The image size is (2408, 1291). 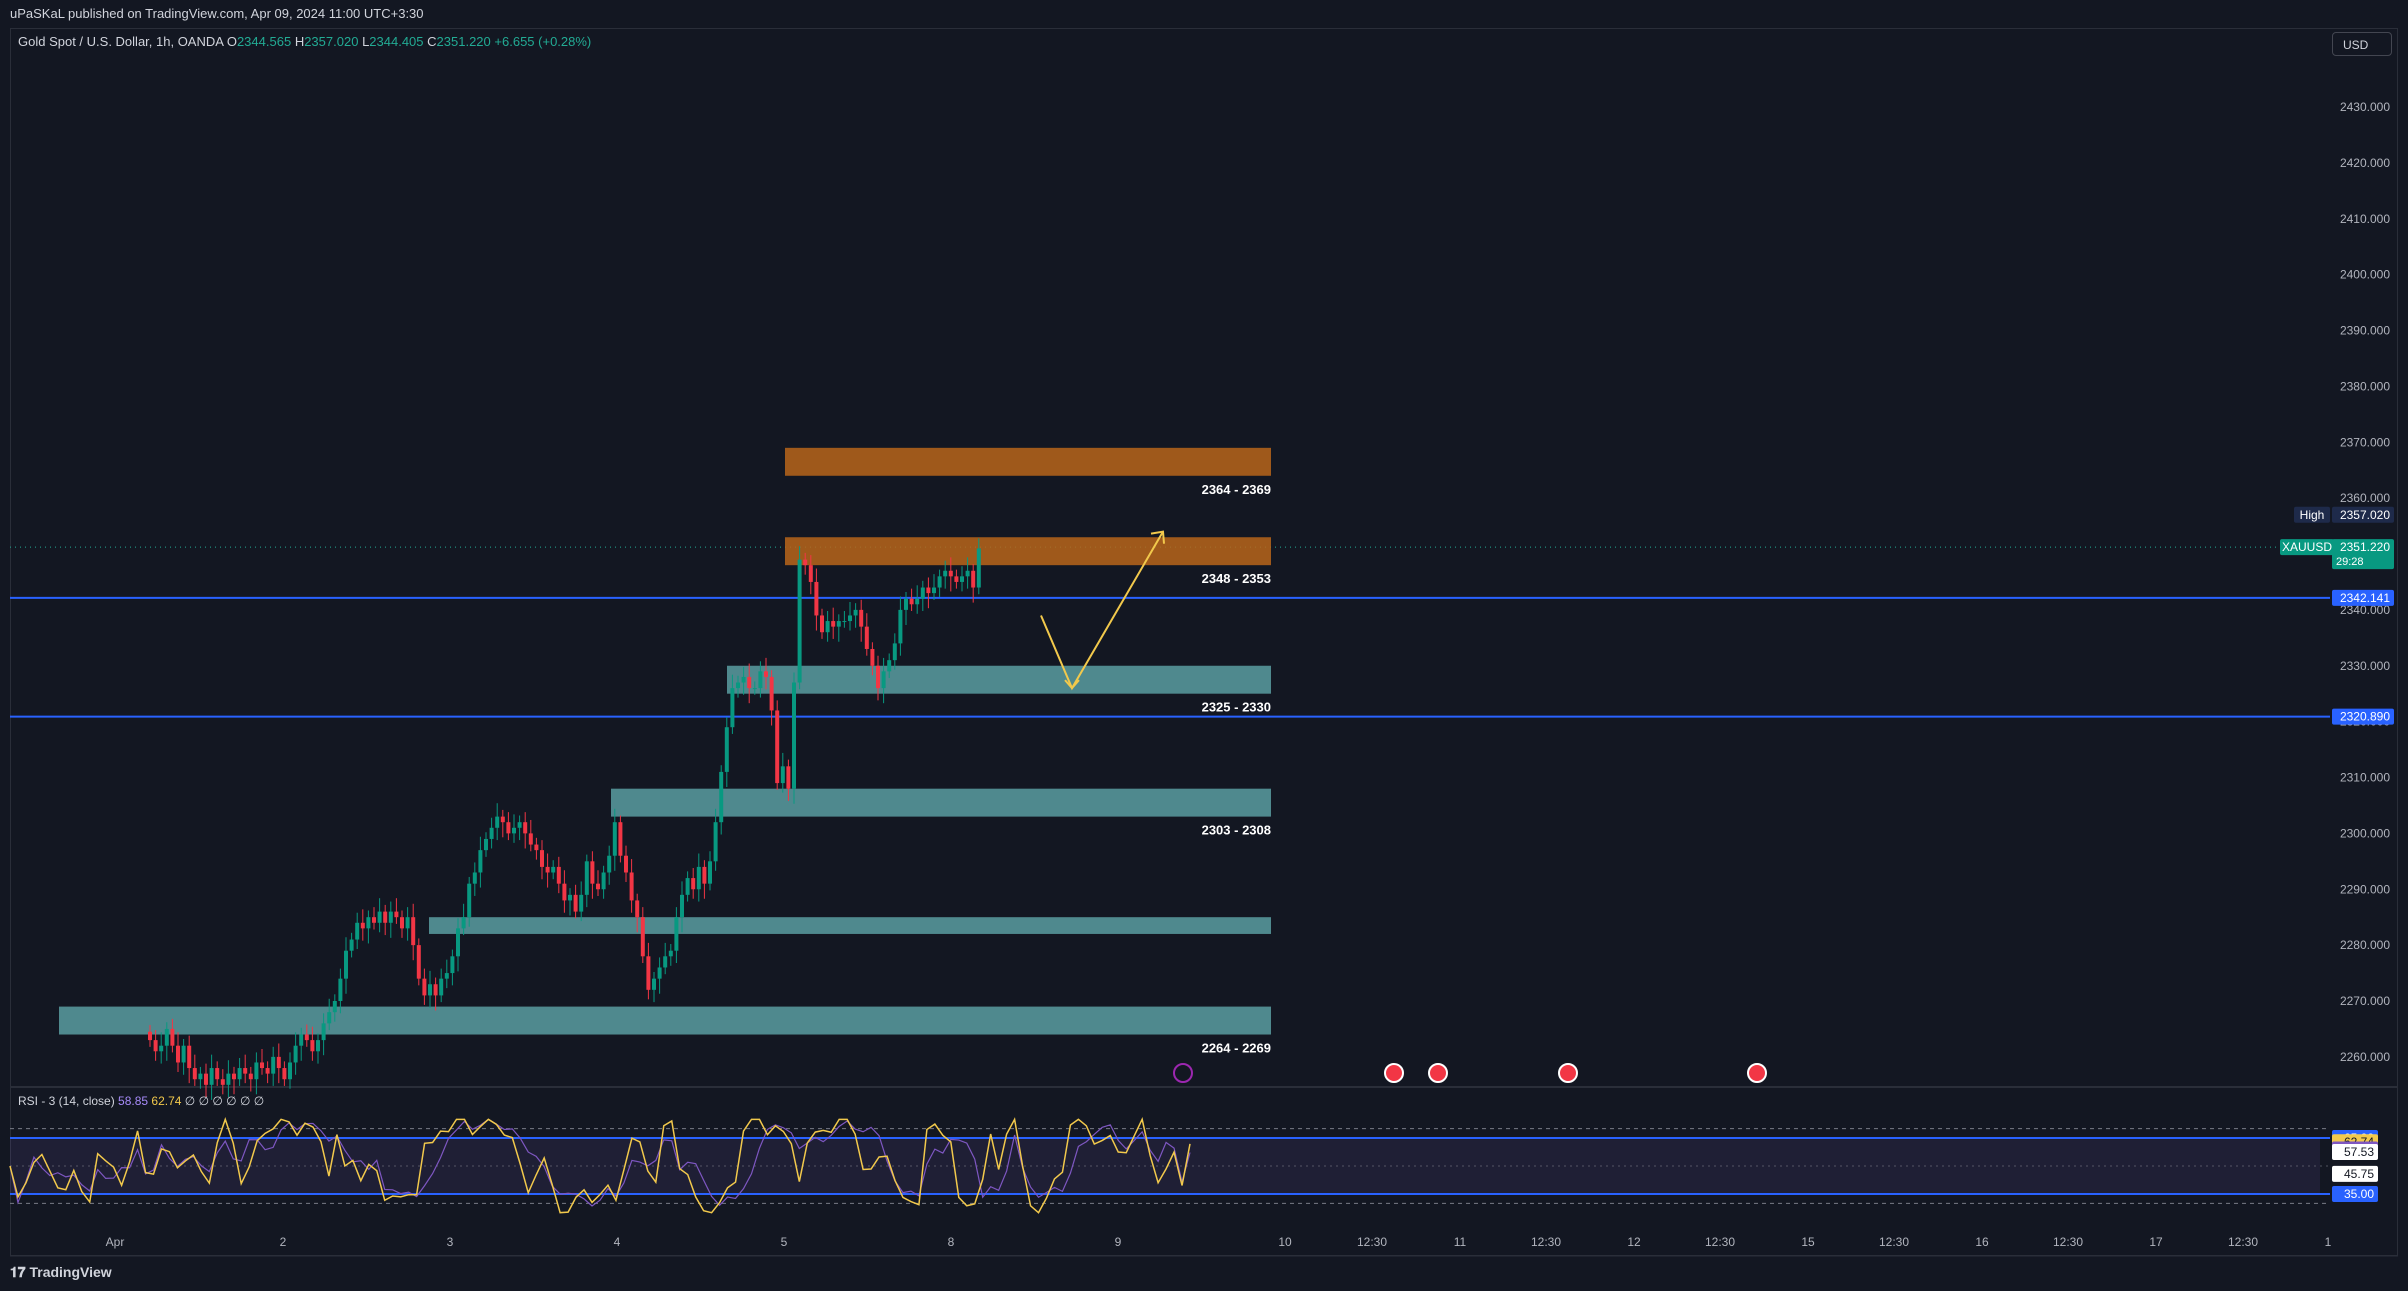 What do you see at coordinates (2365, 945) in the screenshot?
I see `y-tick-label: 2280.000` at bounding box center [2365, 945].